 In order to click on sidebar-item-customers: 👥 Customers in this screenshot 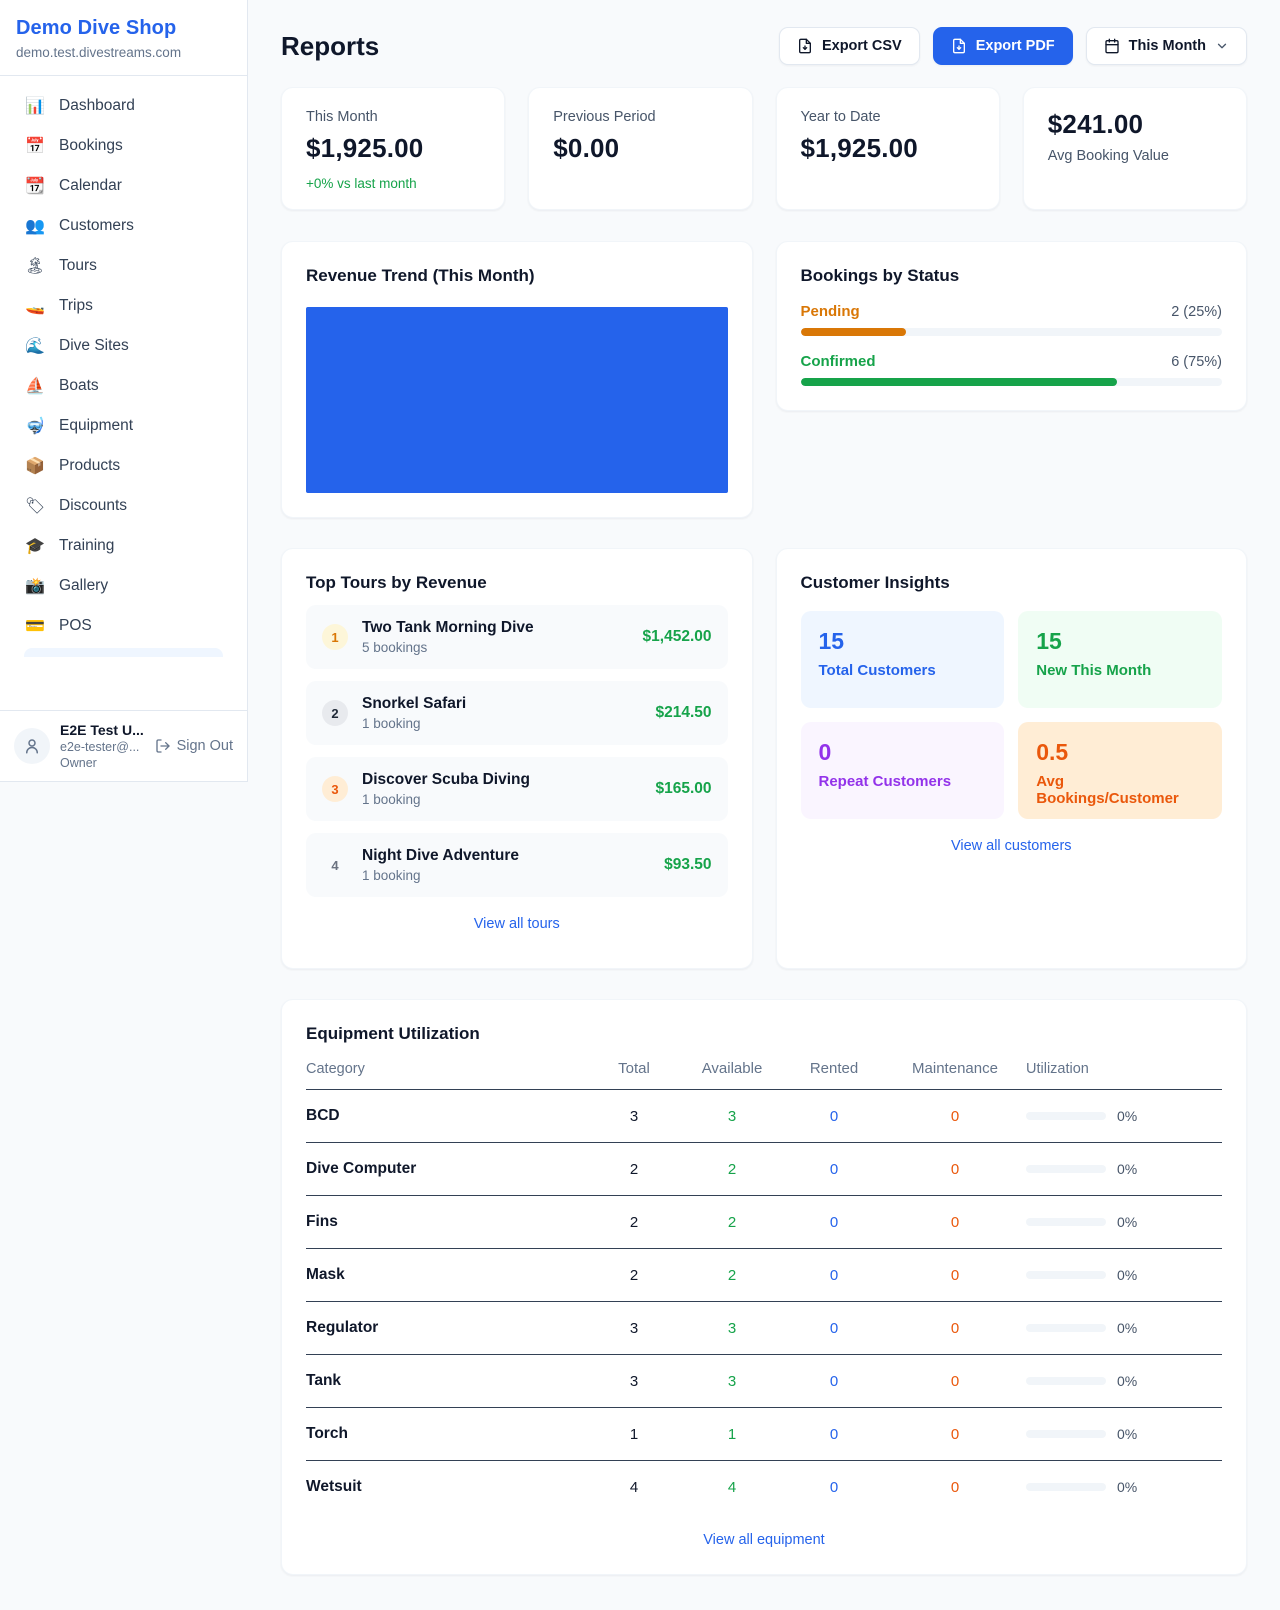, I will do `click(123, 226)`.